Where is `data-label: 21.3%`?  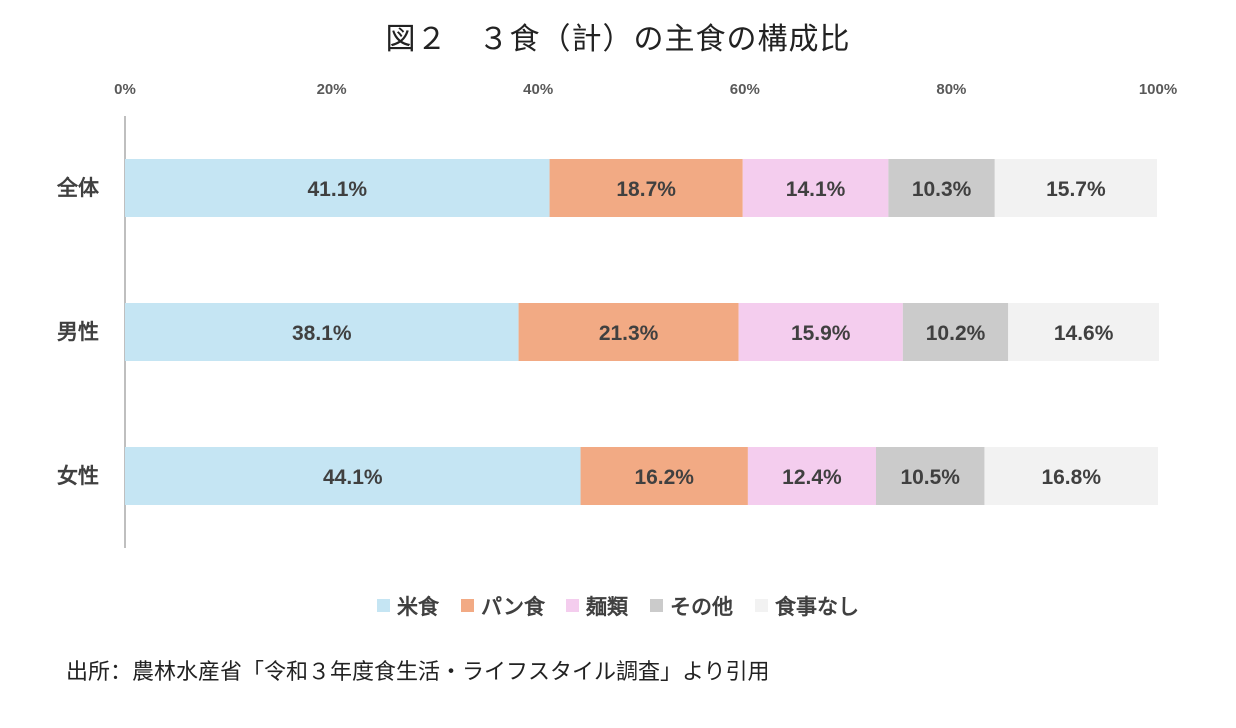 data-label: 21.3% is located at coordinates (629, 333).